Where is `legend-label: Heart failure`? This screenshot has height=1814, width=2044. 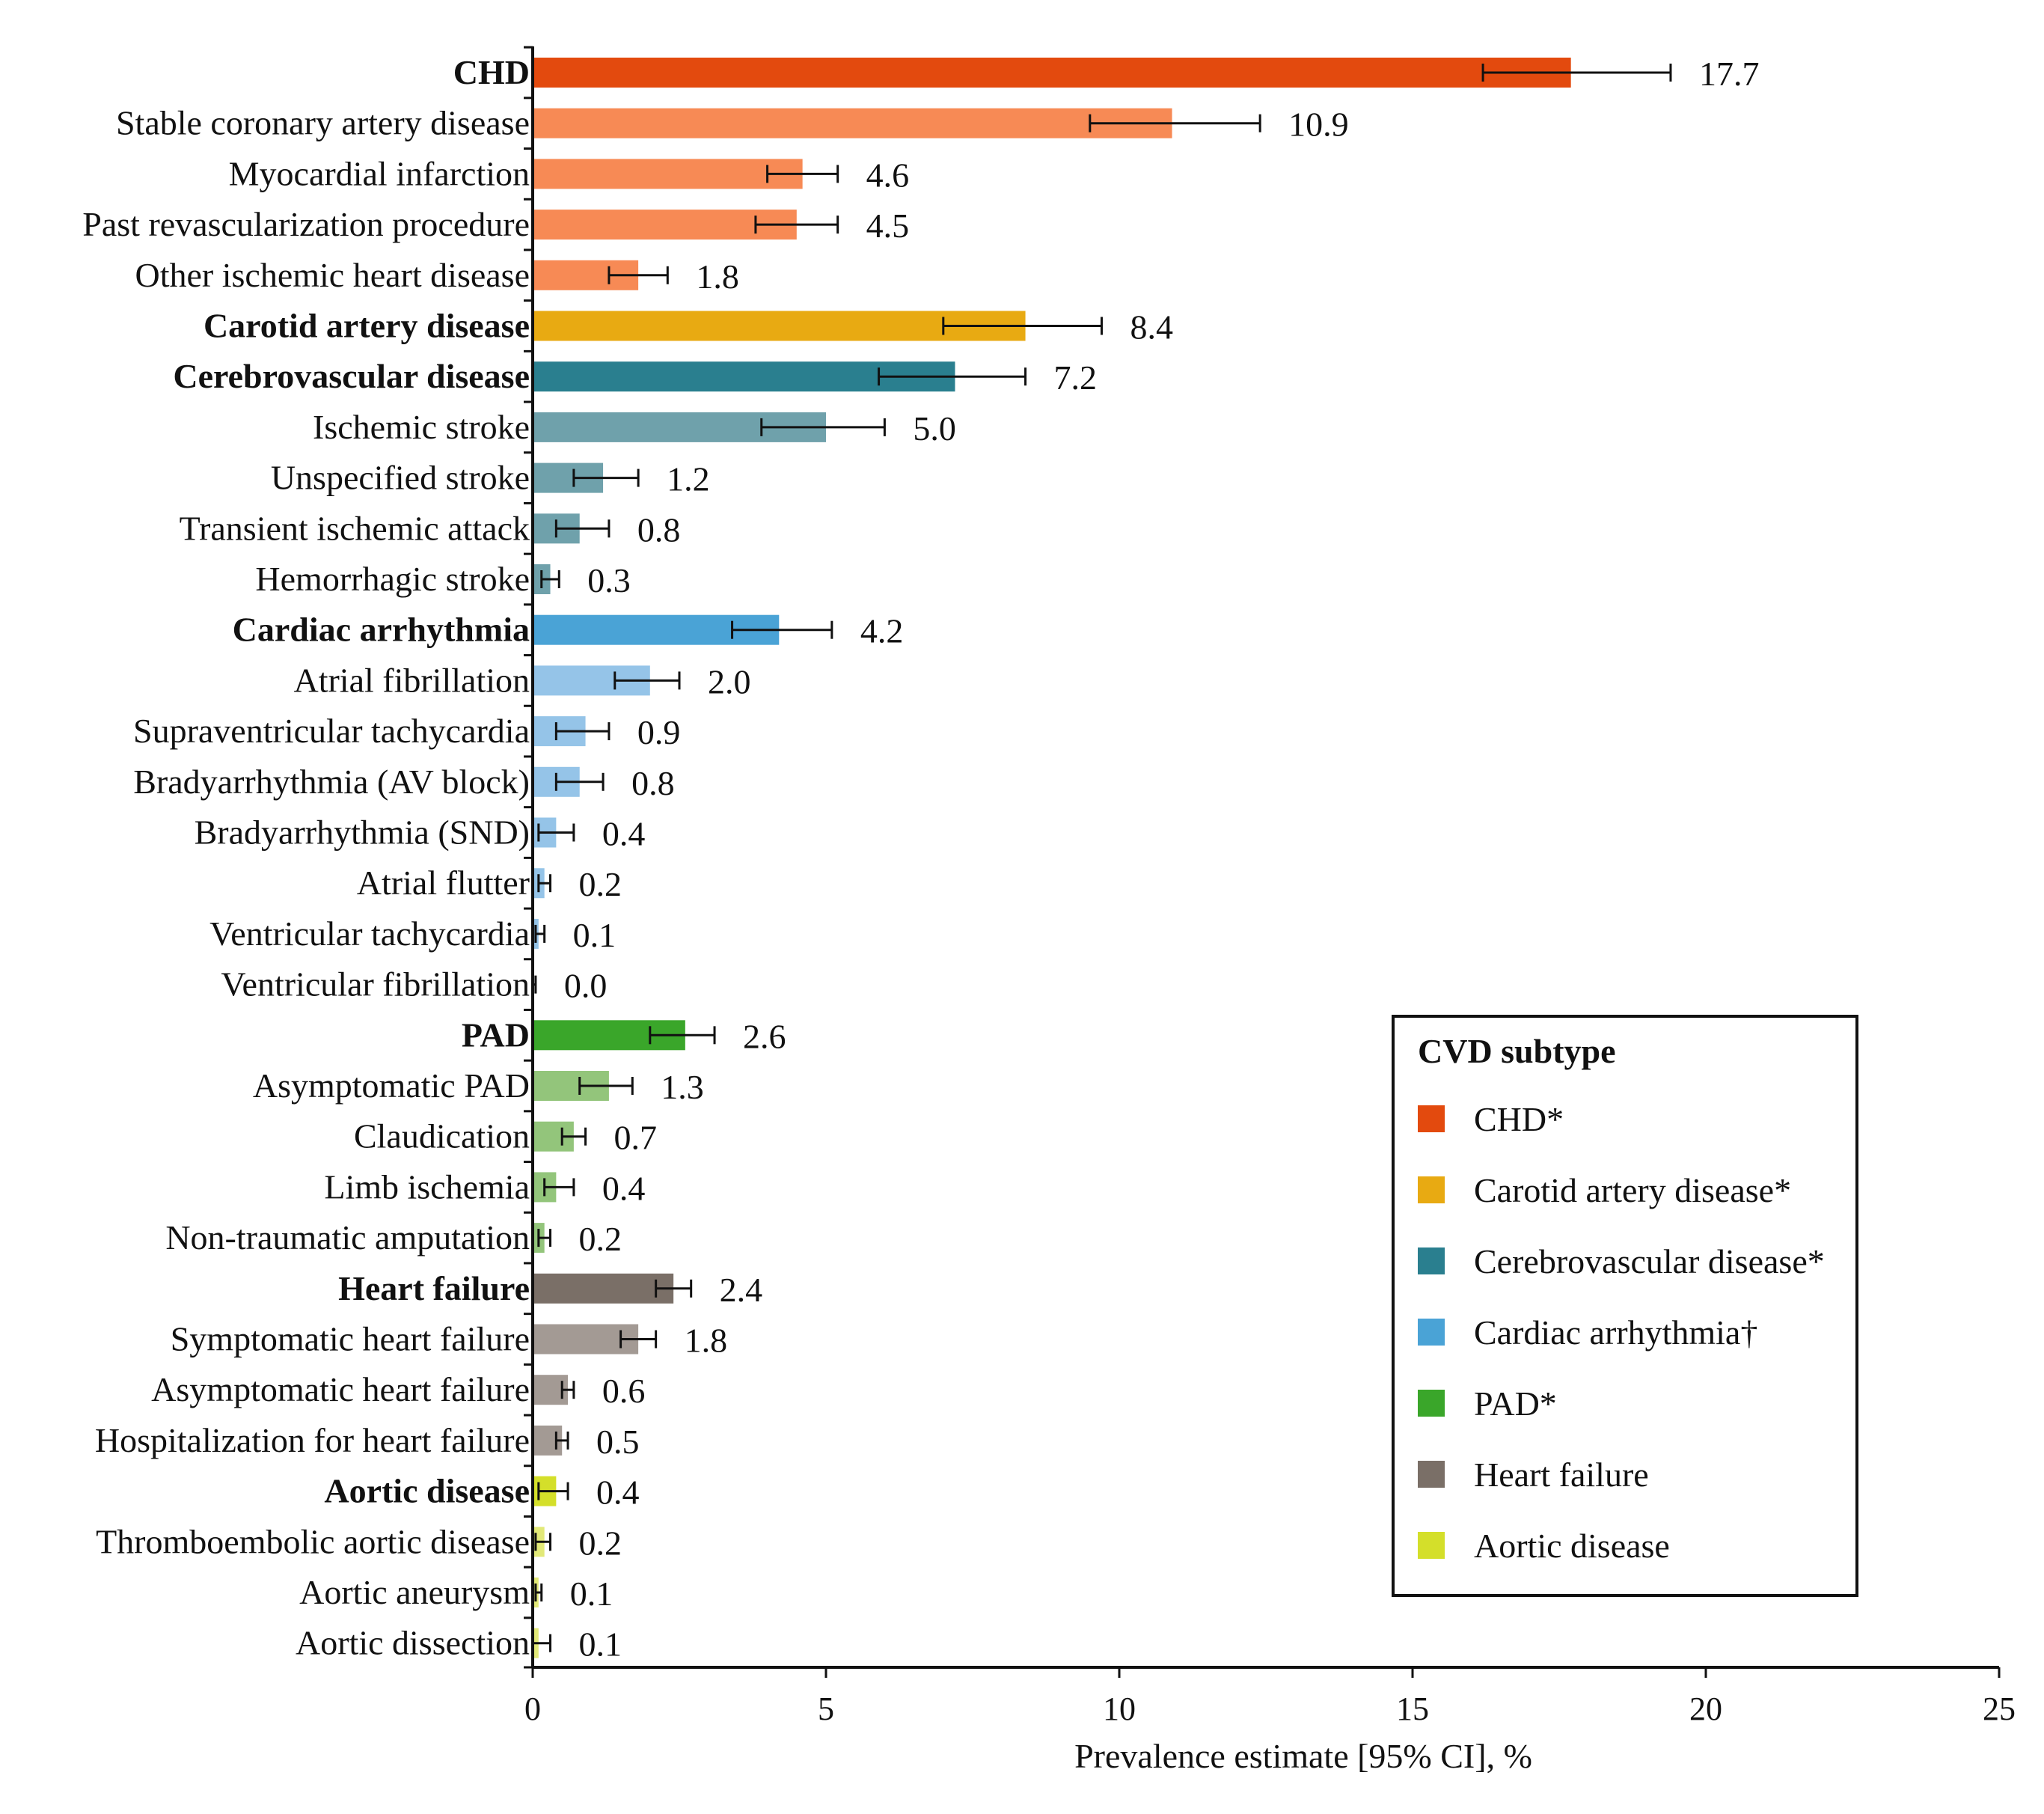 legend-label: Heart failure is located at coordinates (1561, 1475).